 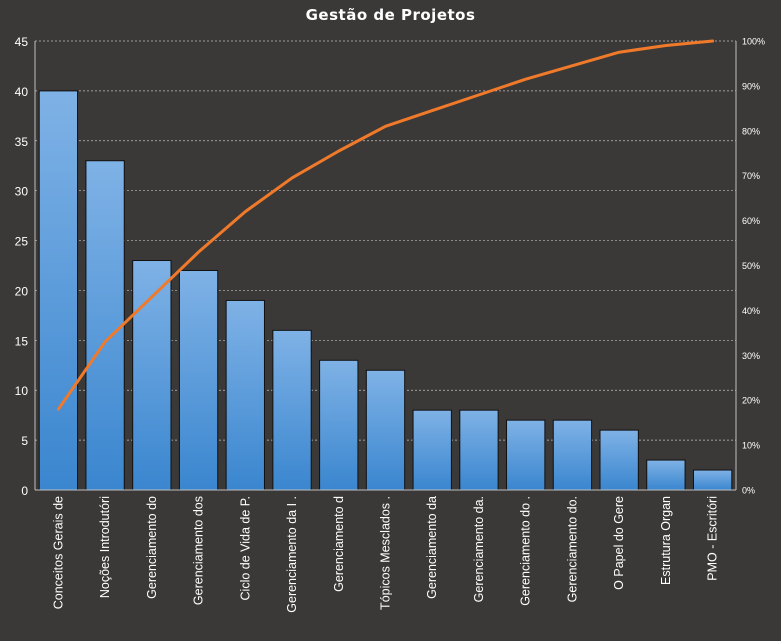 What do you see at coordinates (58, 552) in the screenshot?
I see `x-tick-label: Conceitos Gerais de` at bounding box center [58, 552].